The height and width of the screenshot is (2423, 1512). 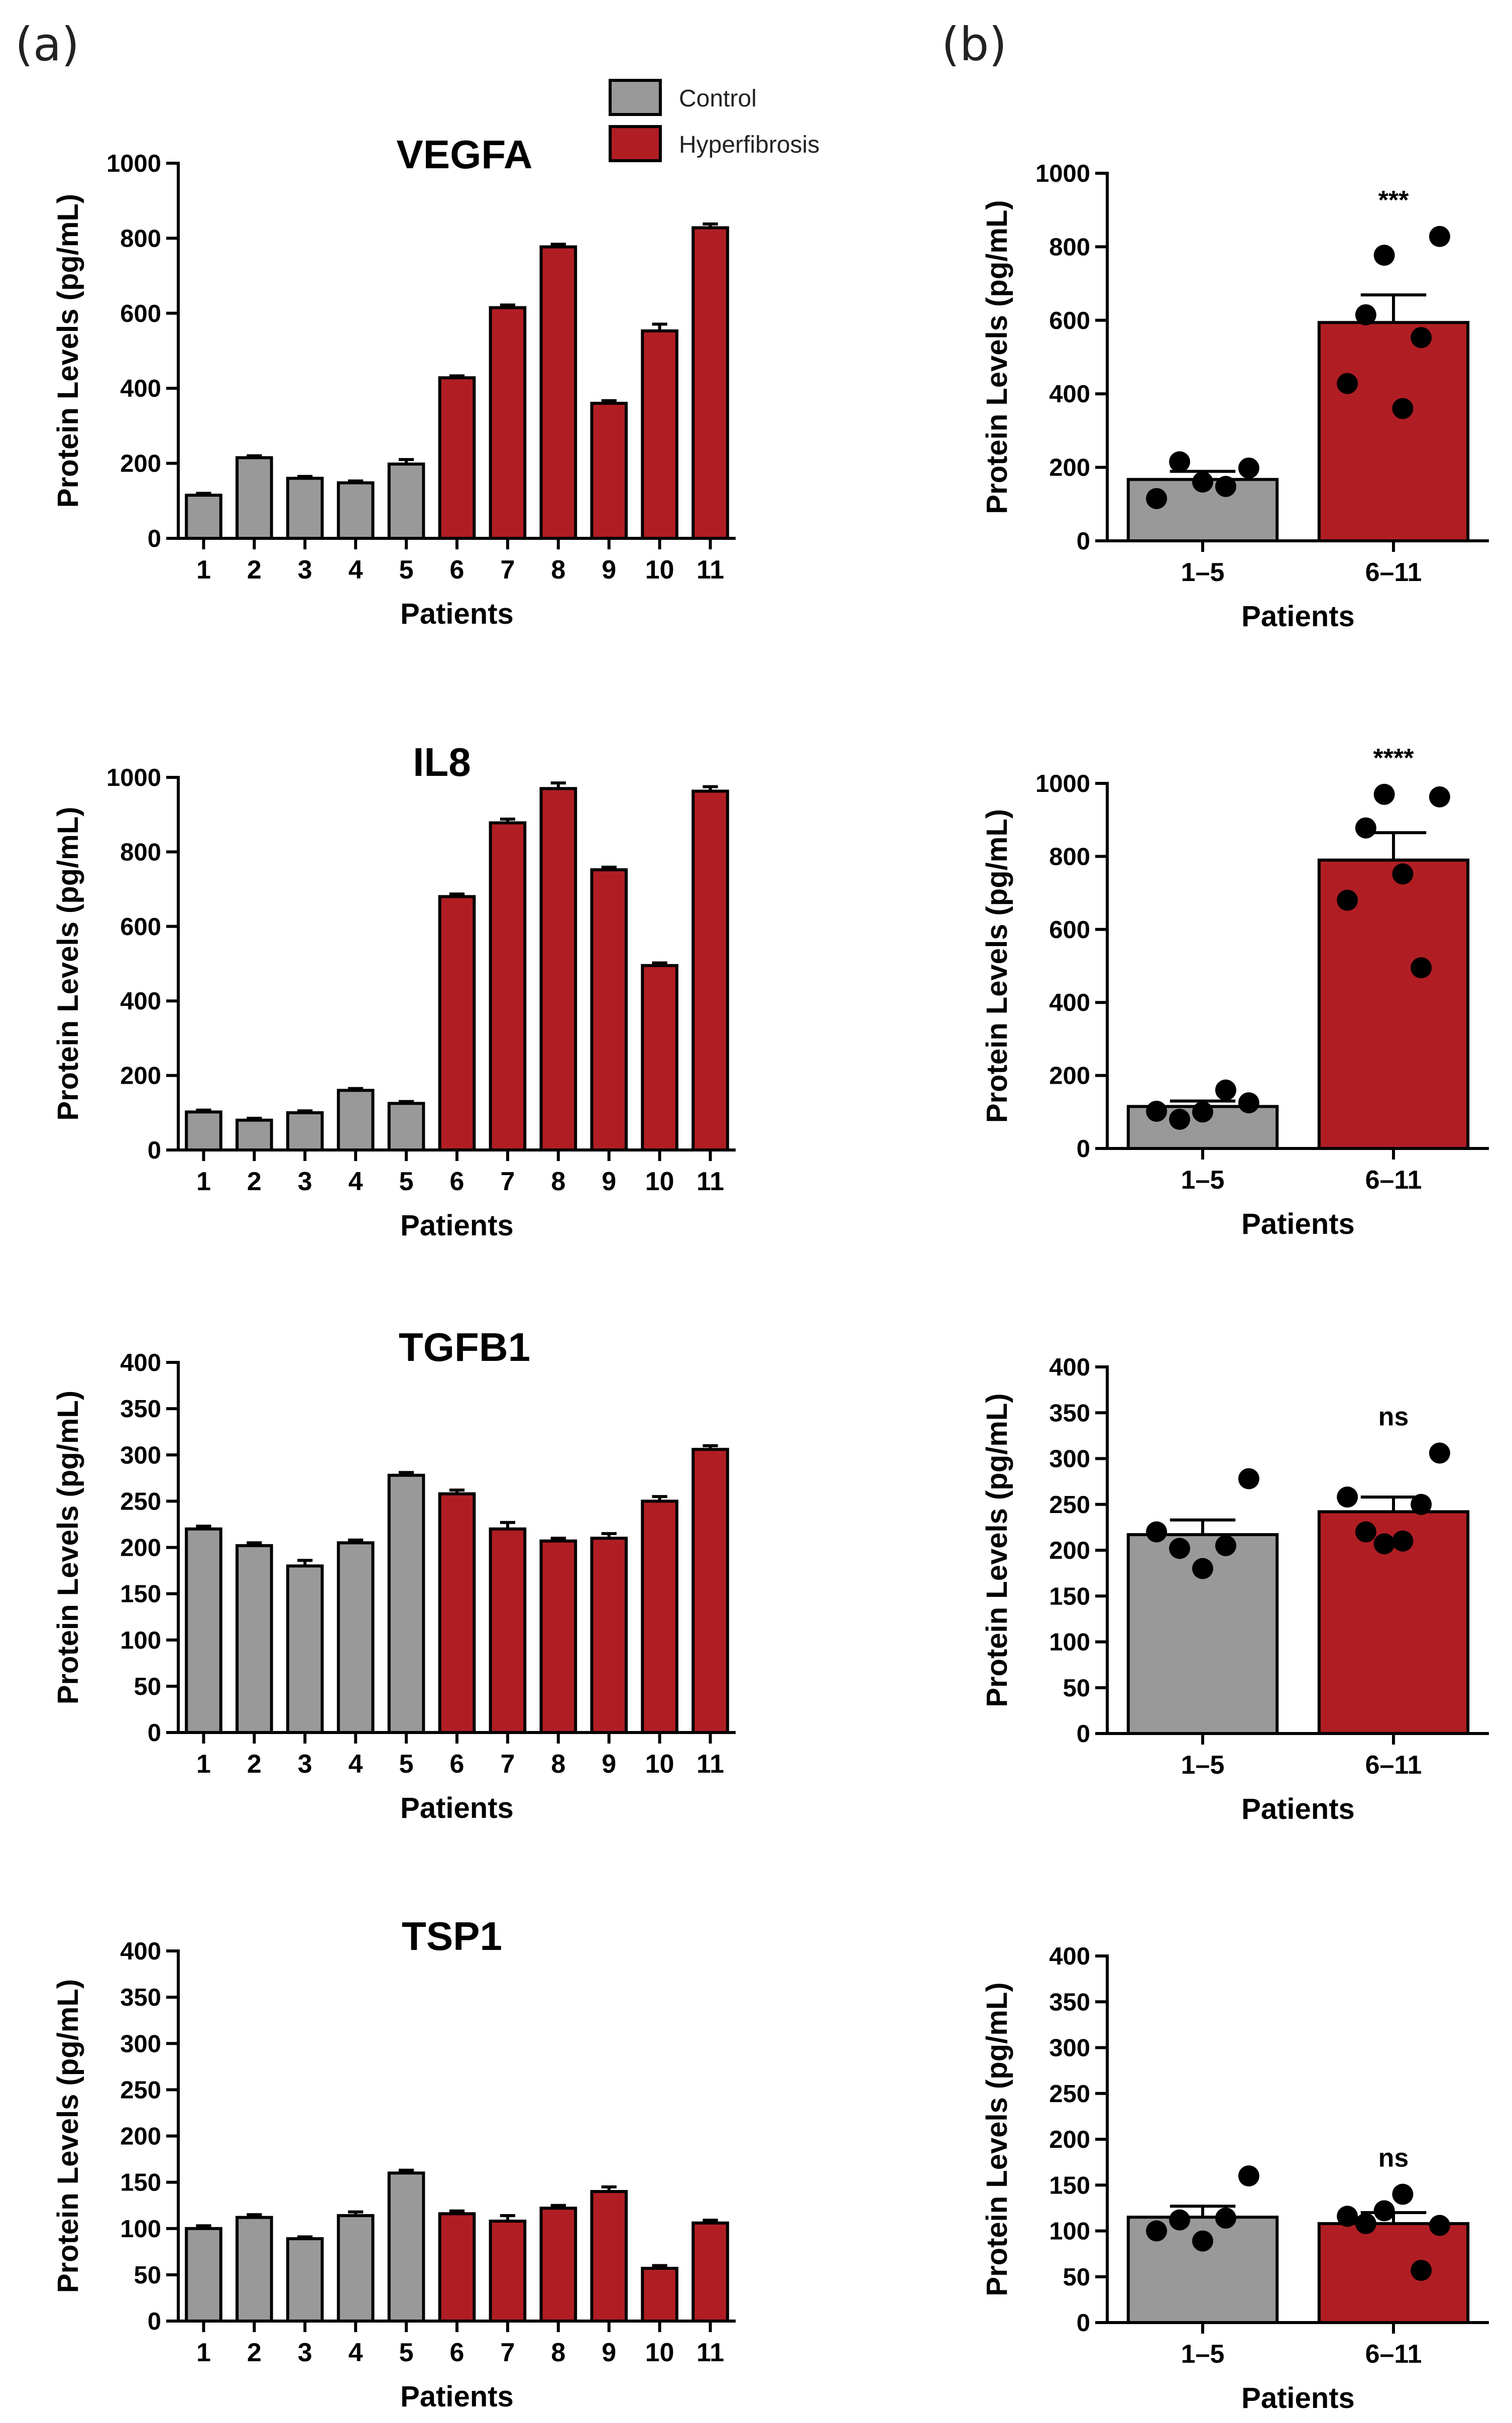 What do you see at coordinates (148, 2275) in the screenshot?
I see `y-tick-label: 50` at bounding box center [148, 2275].